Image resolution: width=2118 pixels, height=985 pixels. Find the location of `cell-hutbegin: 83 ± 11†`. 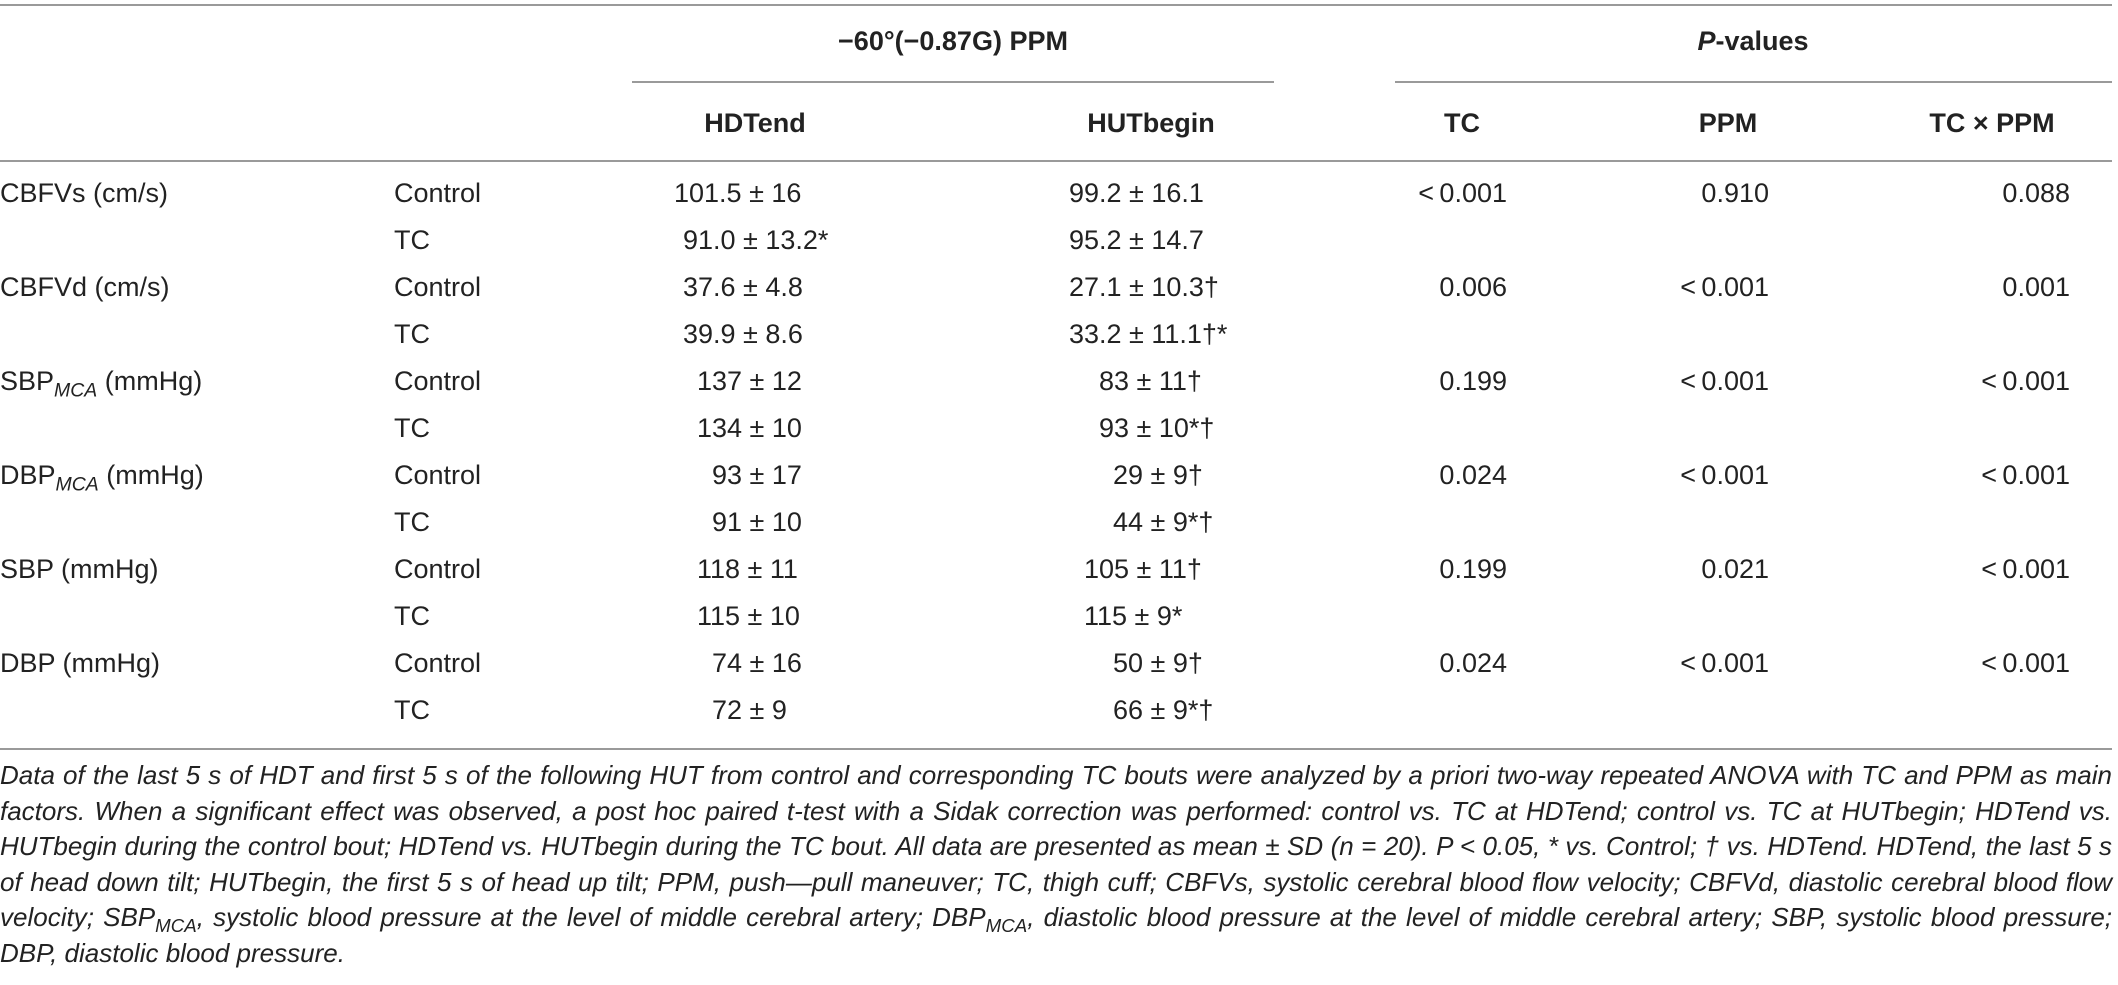

cell-hutbegin: 83 ± 11† is located at coordinates (1150, 381).